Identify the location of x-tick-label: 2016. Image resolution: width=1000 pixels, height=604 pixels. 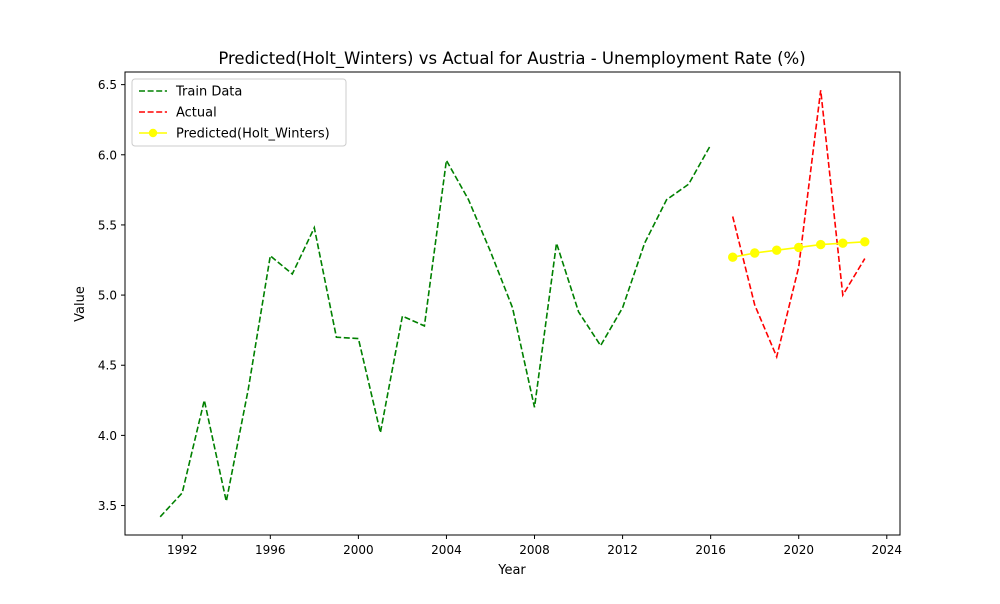
(710, 550).